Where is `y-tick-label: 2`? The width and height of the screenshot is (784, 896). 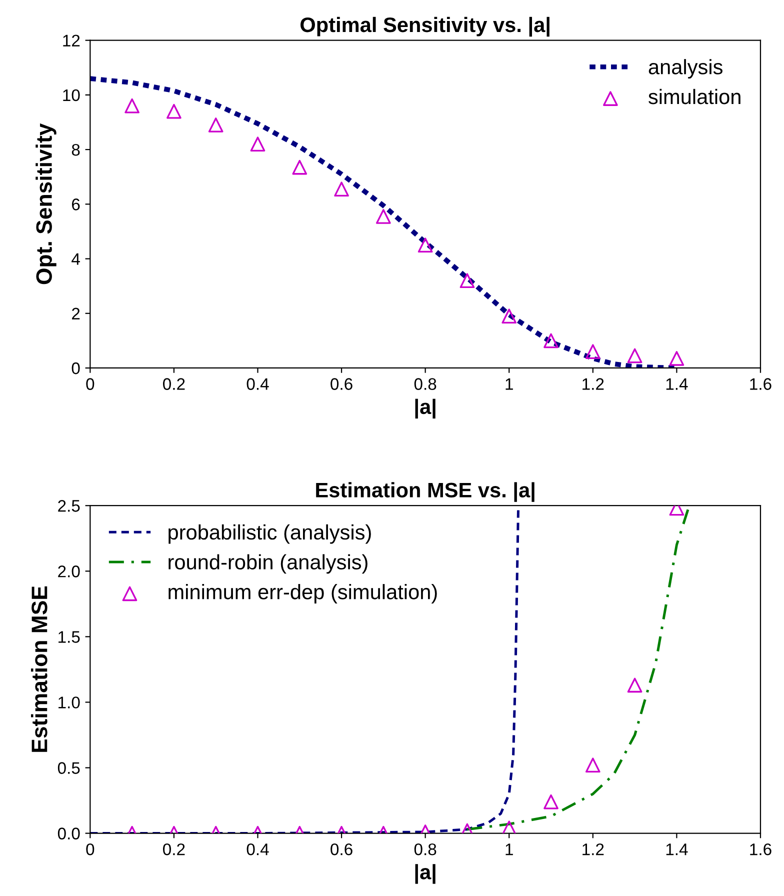
y-tick-label: 2 is located at coordinates (76, 314).